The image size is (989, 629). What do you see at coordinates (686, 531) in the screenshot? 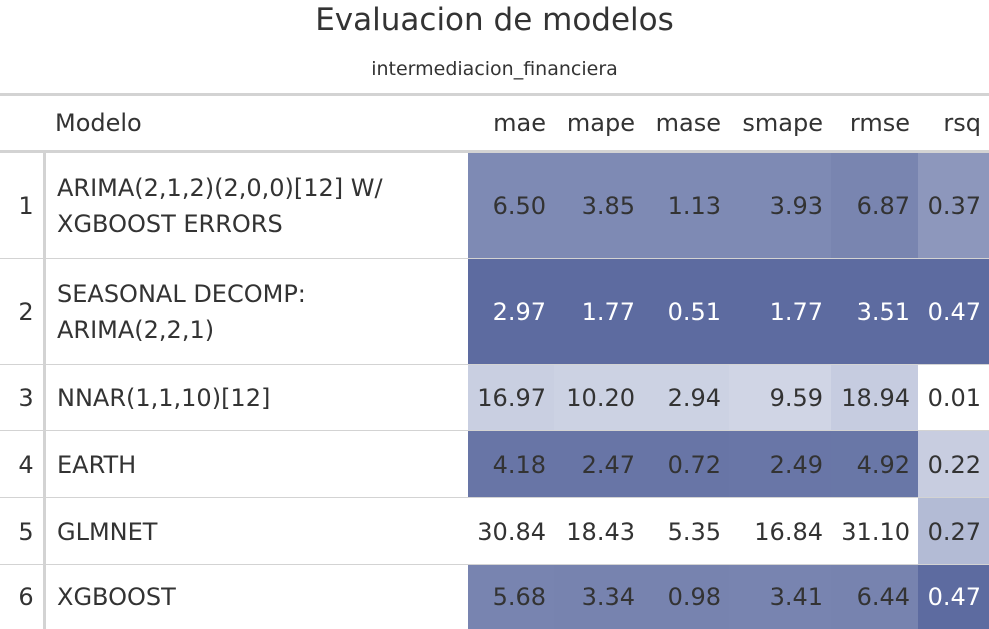
I see `mase-cell: 5.35` at bounding box center [686, 531].